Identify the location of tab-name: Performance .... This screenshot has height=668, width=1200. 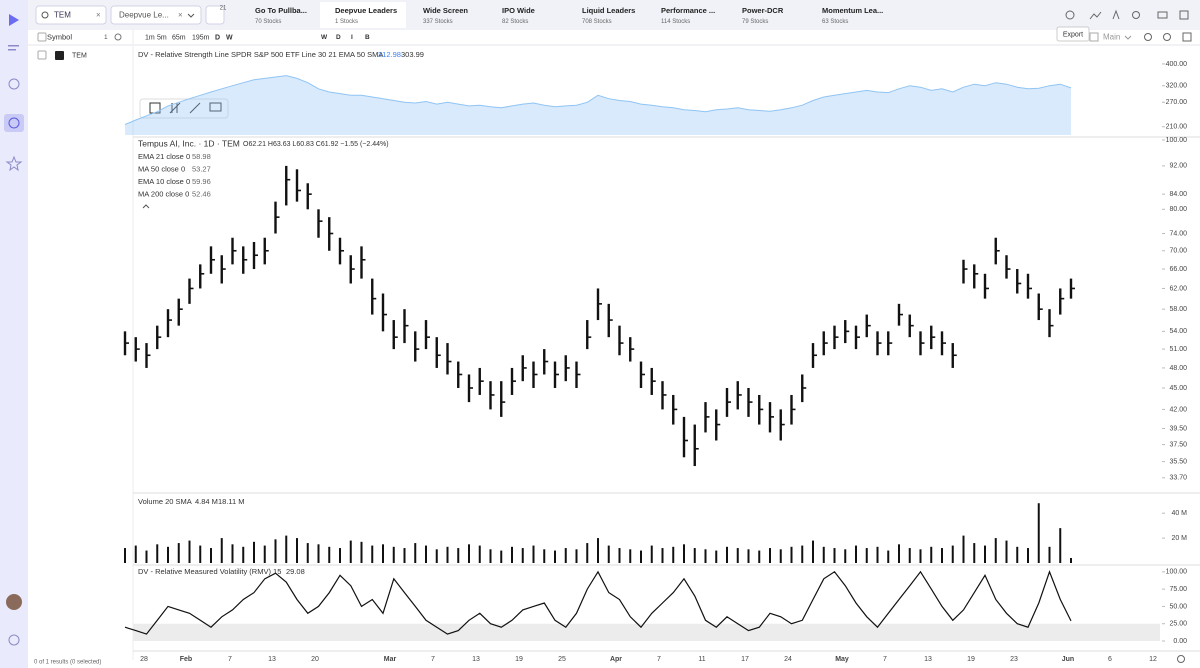
(688, 10).